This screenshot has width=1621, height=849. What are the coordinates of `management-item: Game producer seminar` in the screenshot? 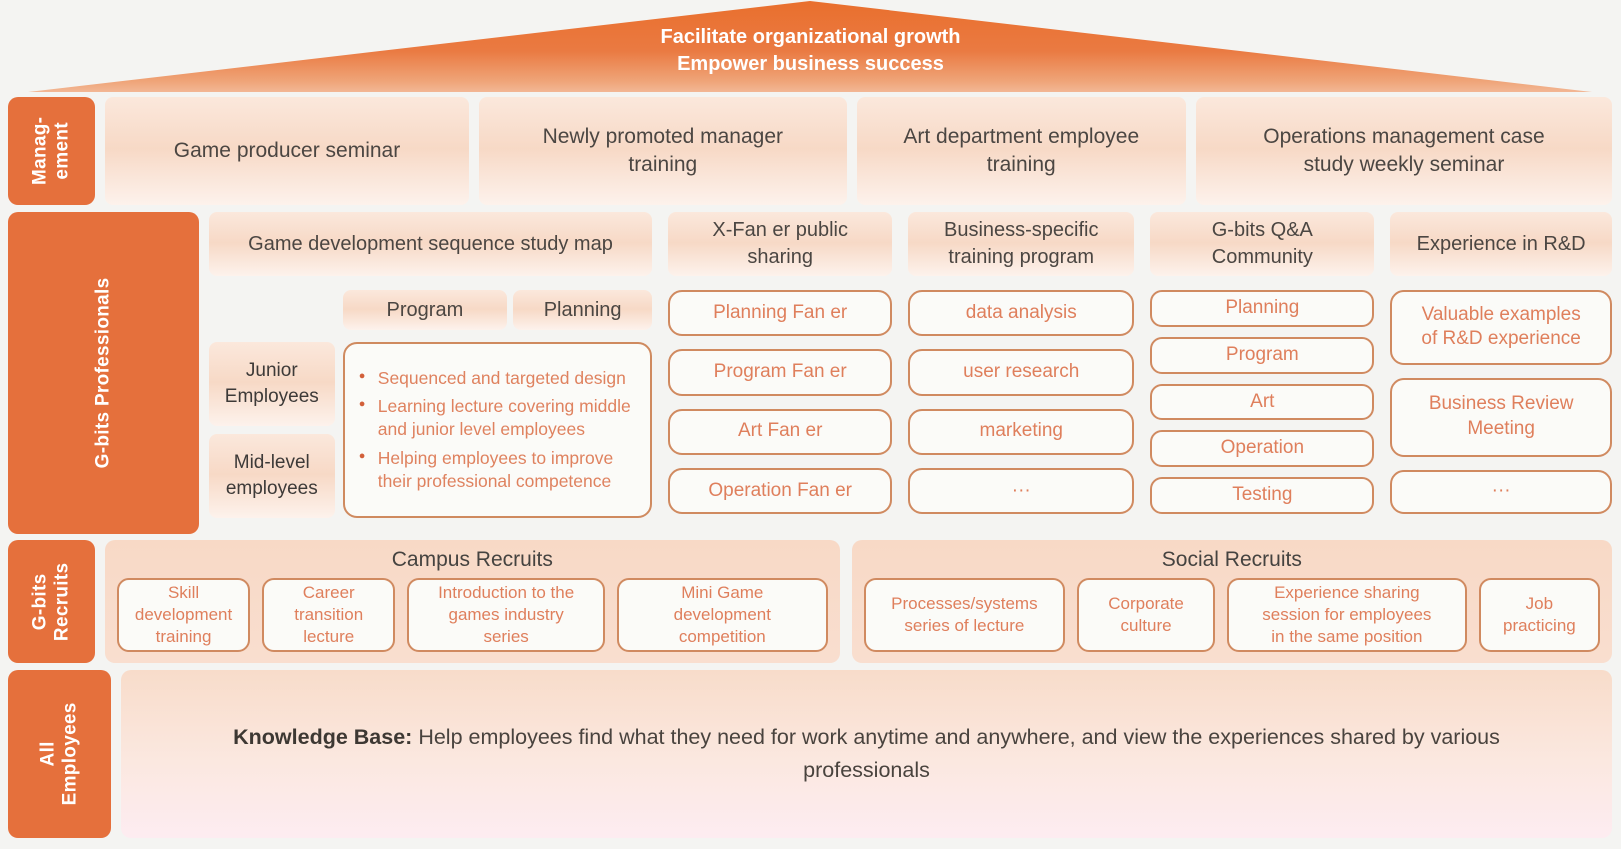 It's located at (287, 151).